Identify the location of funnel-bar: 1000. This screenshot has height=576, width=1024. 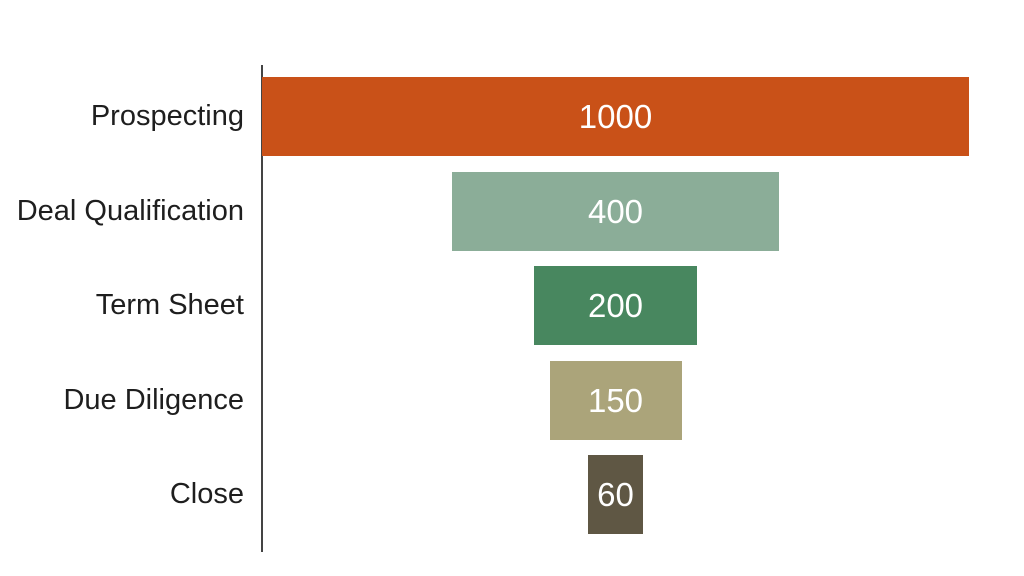
(615, 116).